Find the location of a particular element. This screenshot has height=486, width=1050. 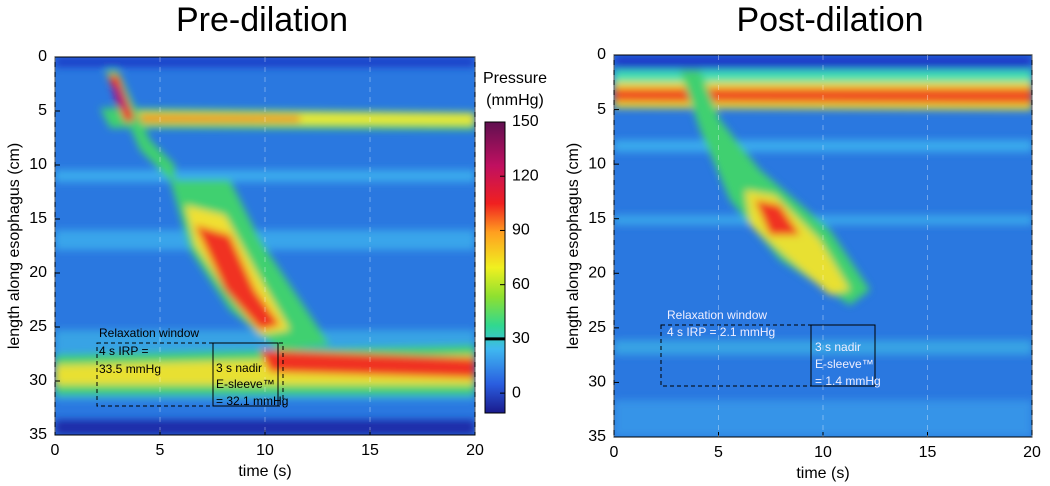

colorbar-tick-label: 120 is located at coordinates (525, 175).